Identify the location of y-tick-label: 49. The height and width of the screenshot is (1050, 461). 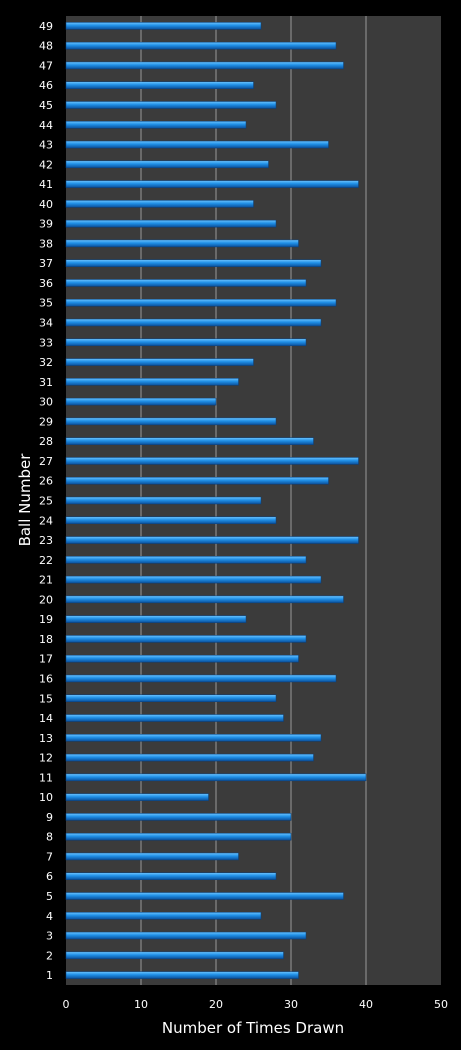
(46, 26).